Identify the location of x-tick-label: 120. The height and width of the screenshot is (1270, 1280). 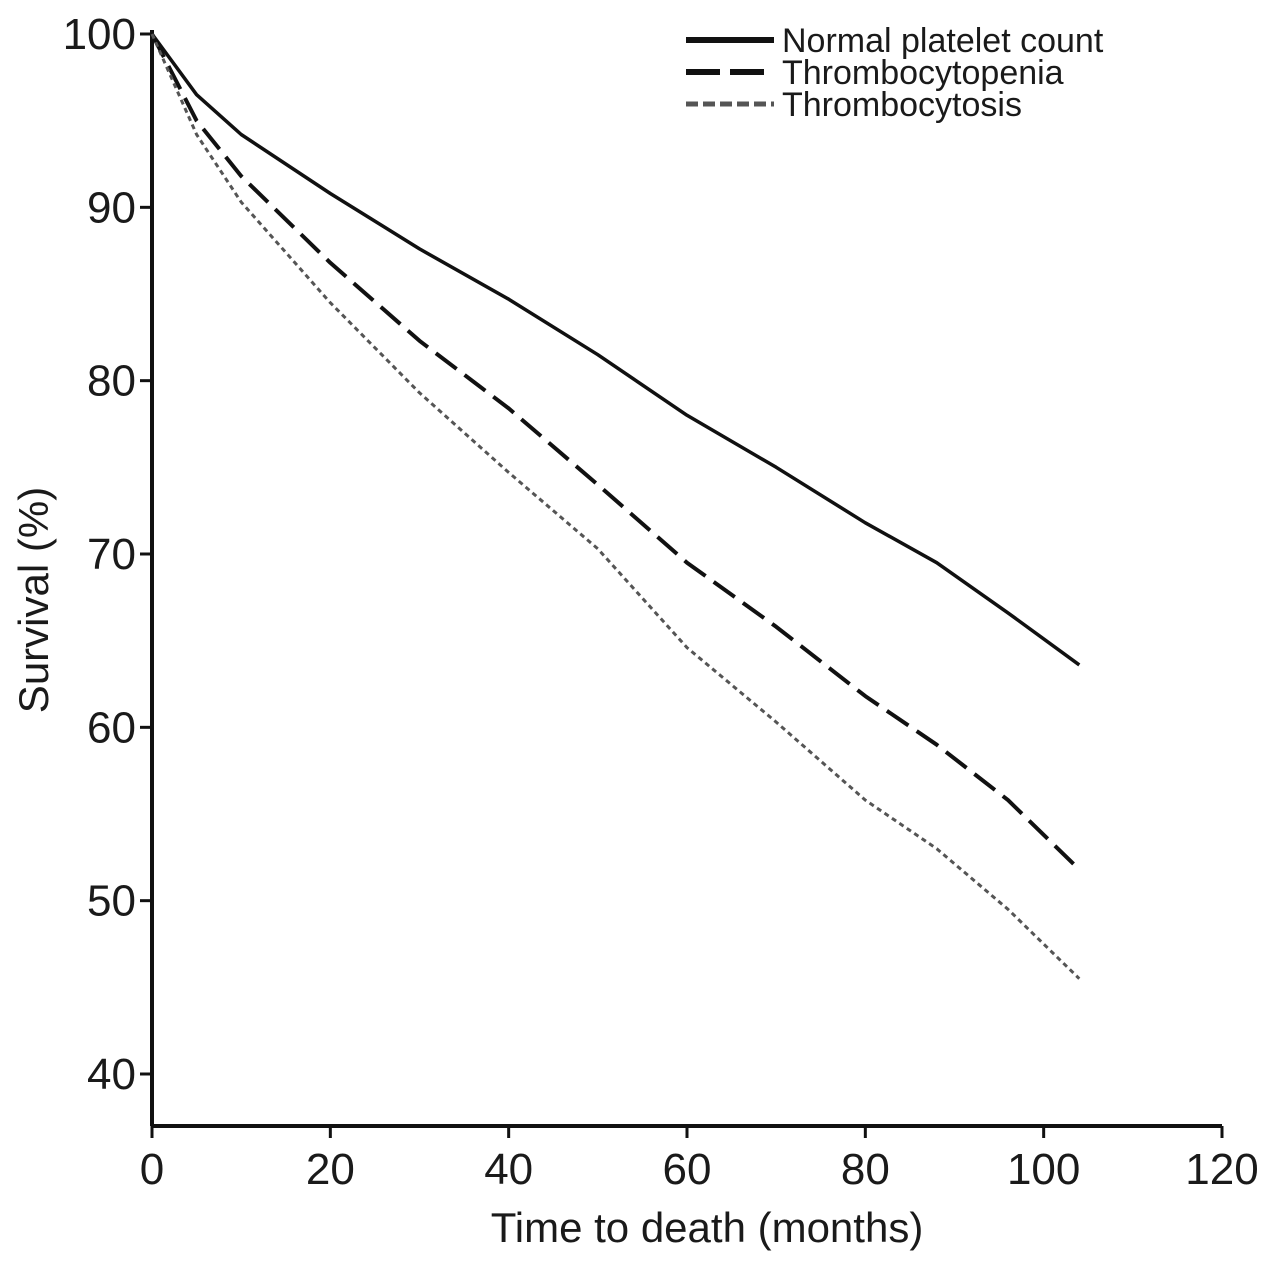
(1221, 1169).